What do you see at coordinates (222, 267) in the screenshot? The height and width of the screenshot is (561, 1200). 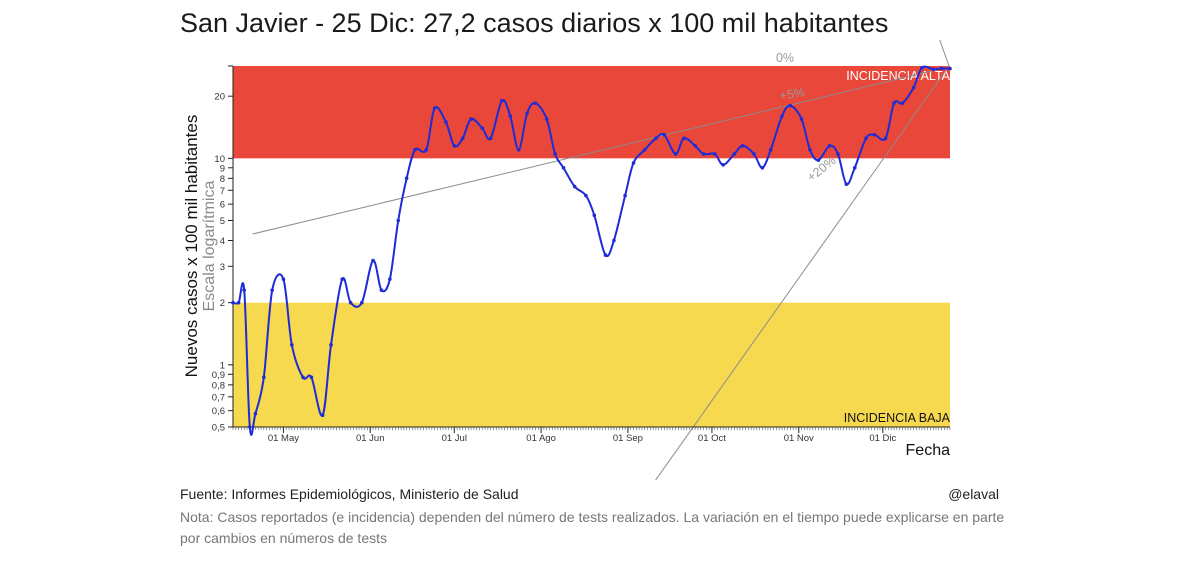 I see `y-tick-label: 3` at bounding box center [222, 267].